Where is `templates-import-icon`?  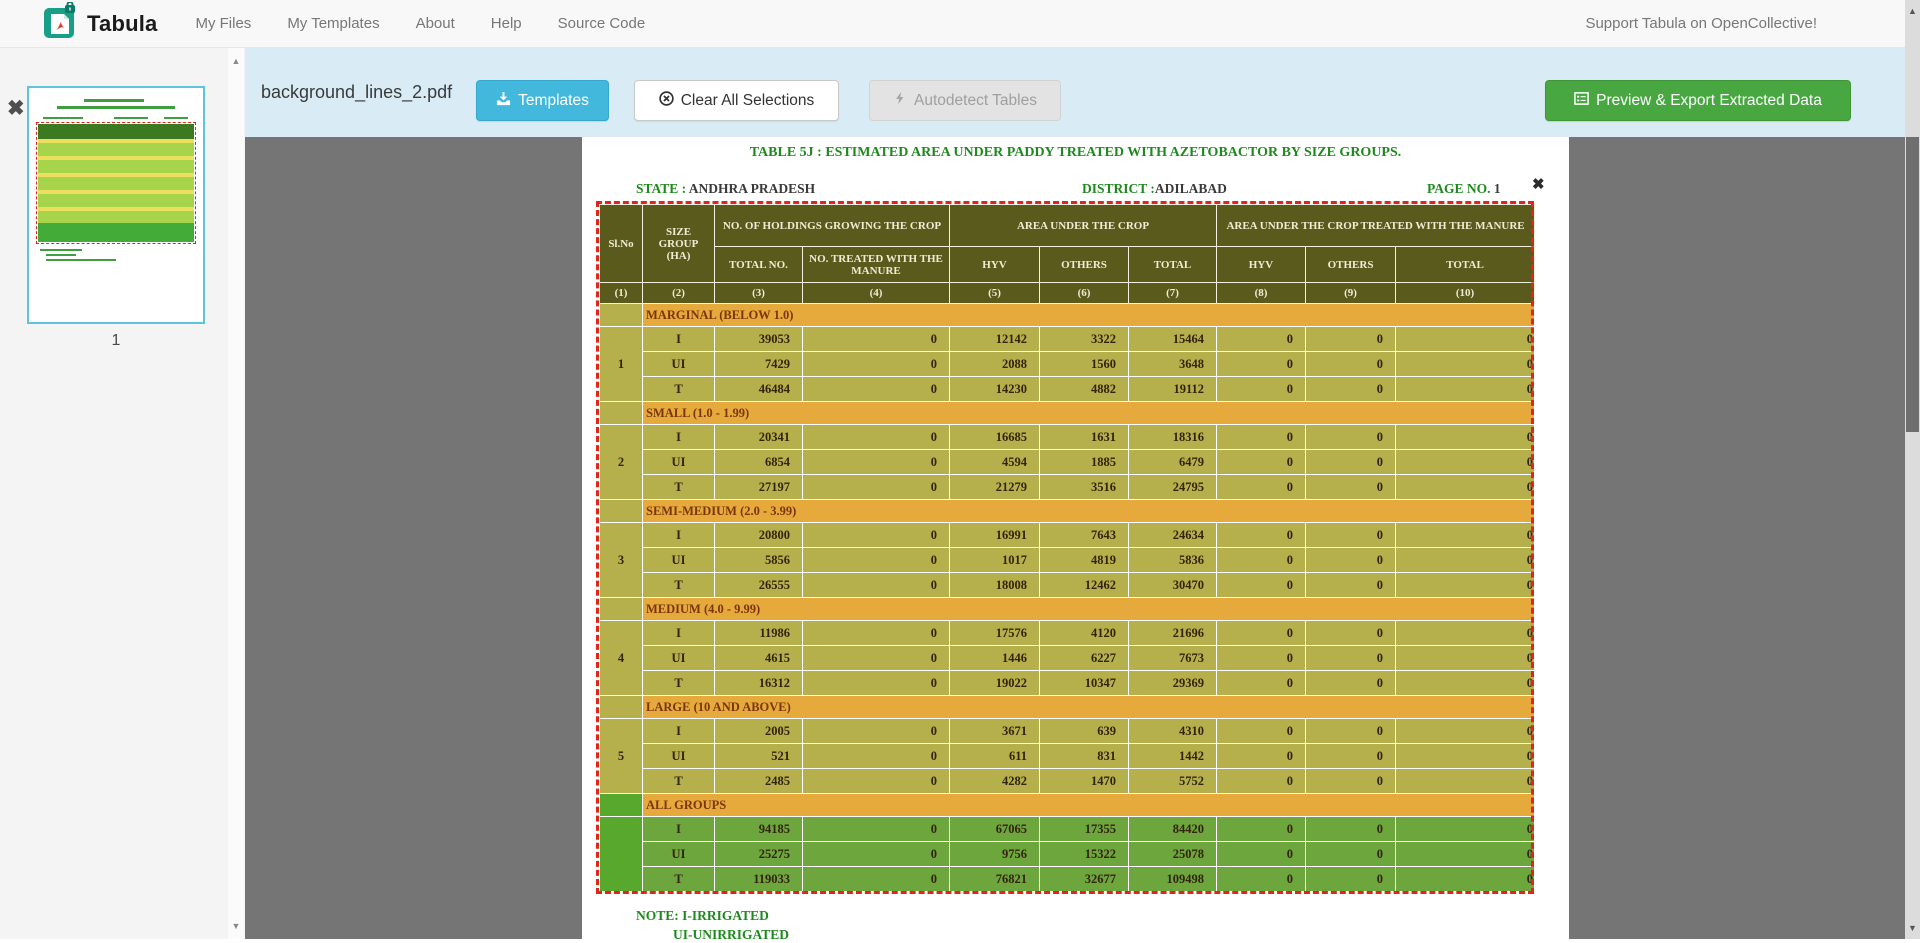
templates-import-icon is located at coordinates (503, 101).